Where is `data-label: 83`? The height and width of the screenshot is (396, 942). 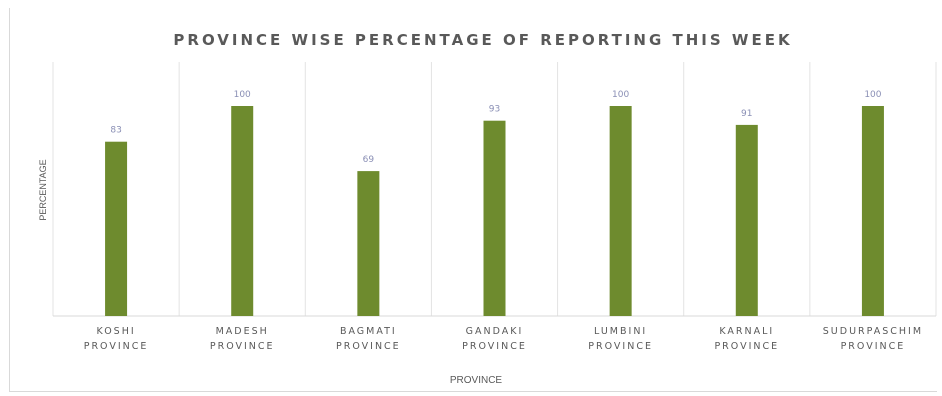 data-label: 83 is located at coordinates (115, 131).